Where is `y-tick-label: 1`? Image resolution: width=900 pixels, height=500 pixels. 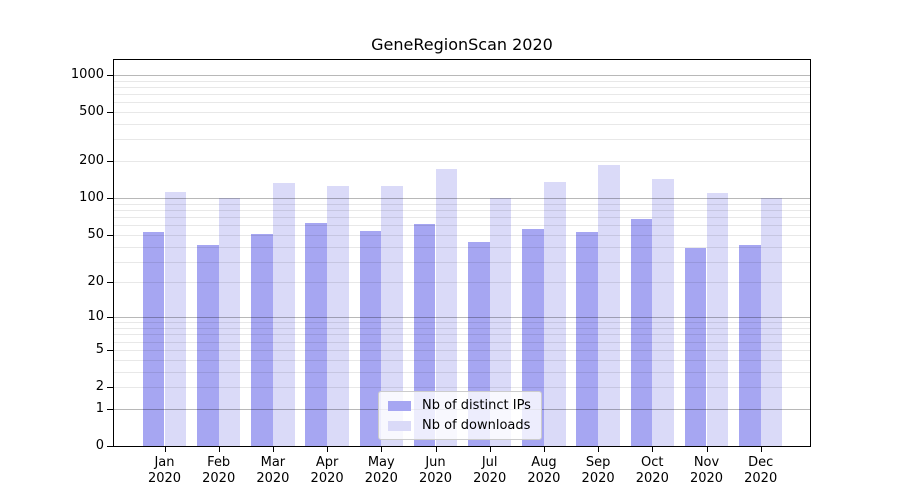
y-tick-label: 1 is located at coordinates (99, 408).